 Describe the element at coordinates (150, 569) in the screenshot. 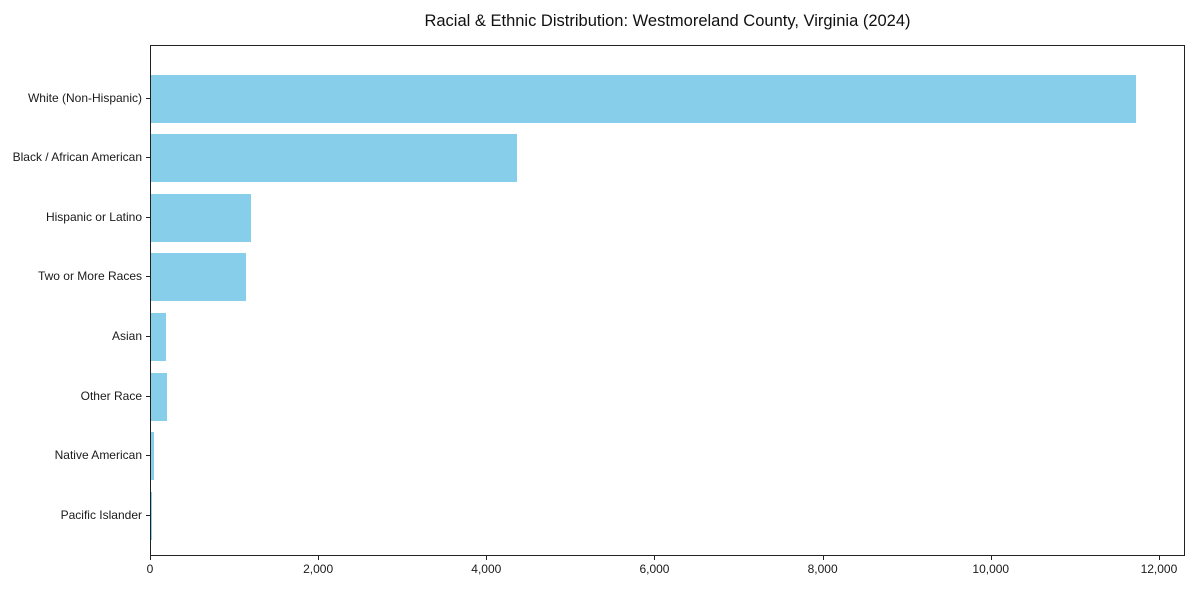

I see `x-tick-label: 0` at that location.